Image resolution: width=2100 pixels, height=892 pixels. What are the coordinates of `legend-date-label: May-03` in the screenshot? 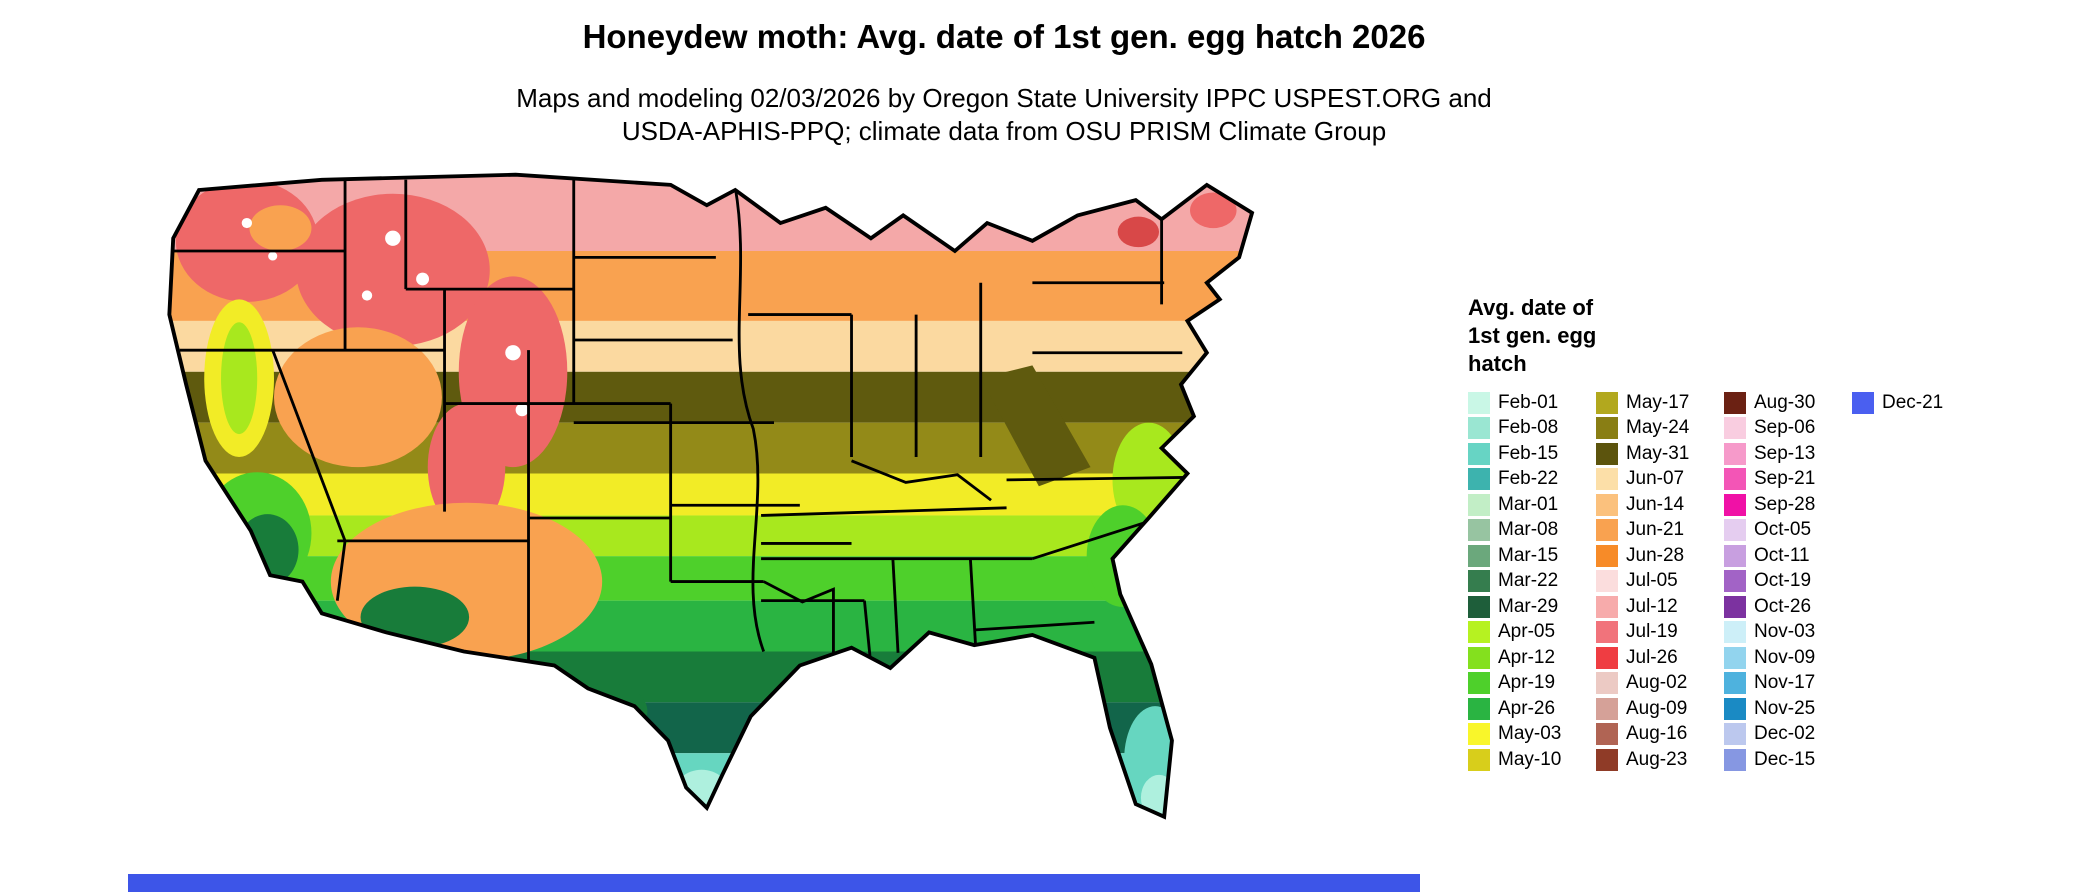 It's located at (1530, 734).